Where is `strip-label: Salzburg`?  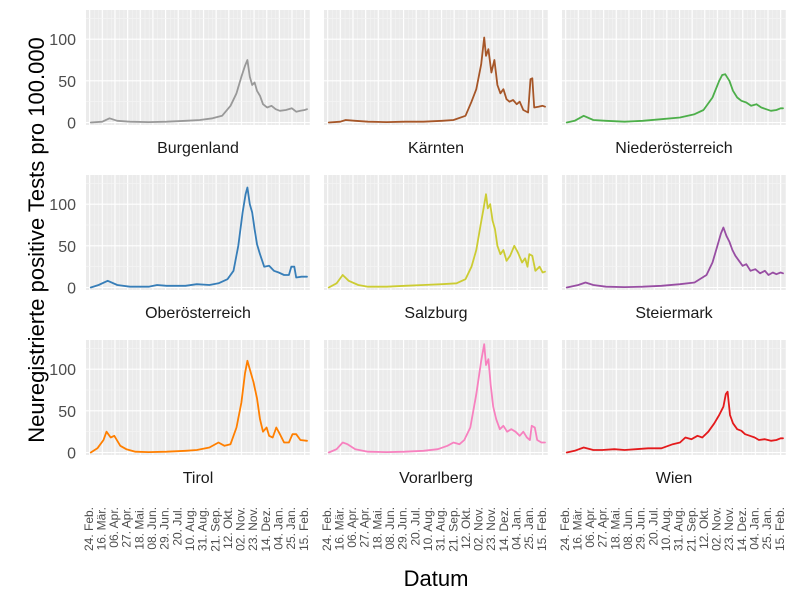 strip-label: Salzburg is located at coordinates (435, 313).